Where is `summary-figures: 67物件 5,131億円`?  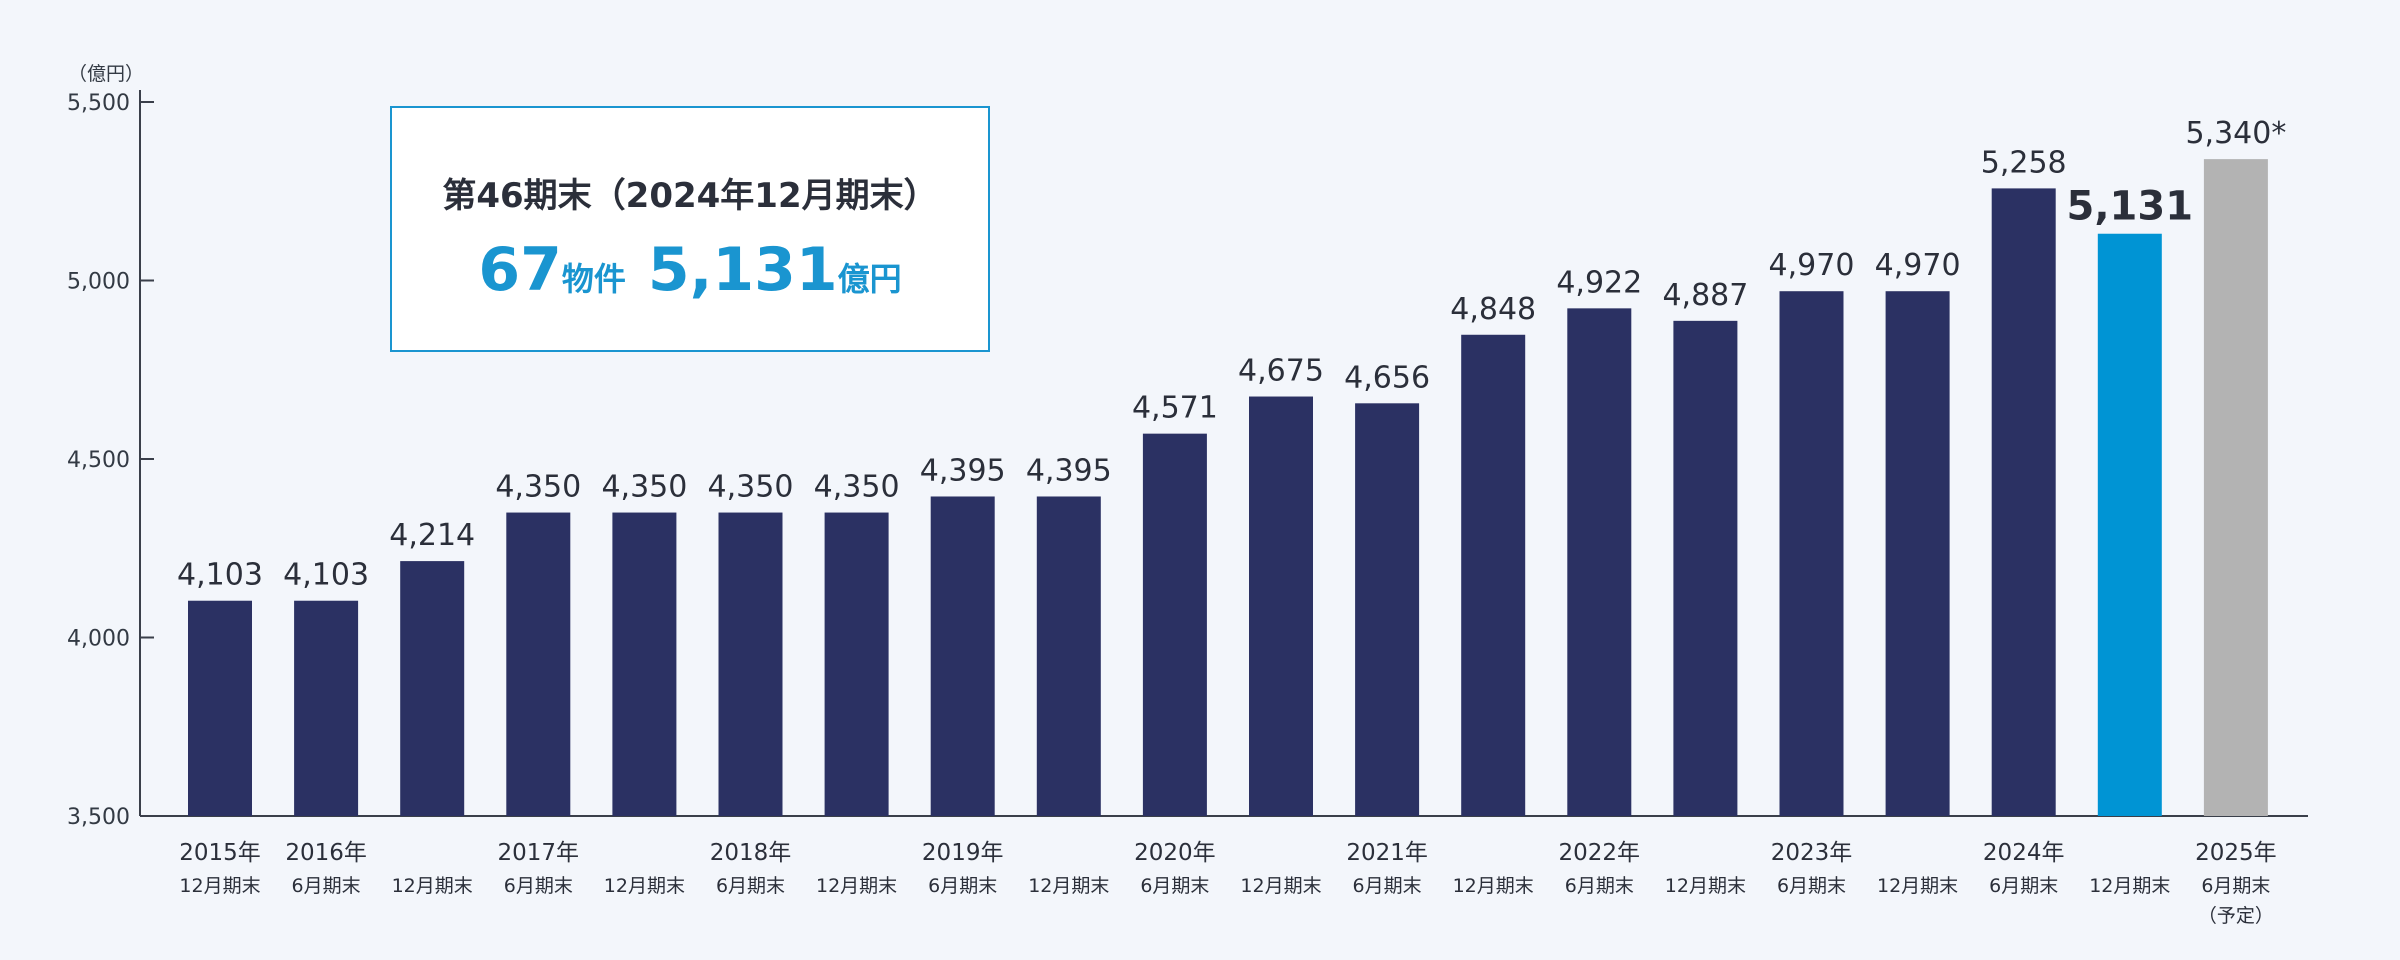
summary-figures: 67物件 5,131億円 is located at coordinates (690, 270).